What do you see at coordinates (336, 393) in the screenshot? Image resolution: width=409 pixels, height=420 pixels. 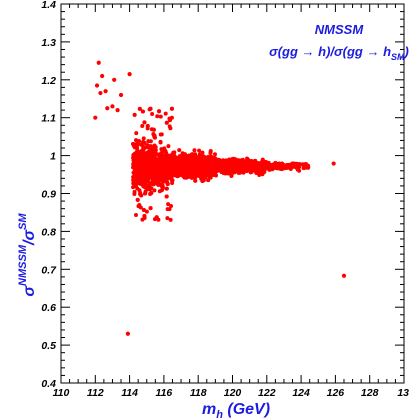 I see `x-tick-label: 126` at bounding box center [336, 393].